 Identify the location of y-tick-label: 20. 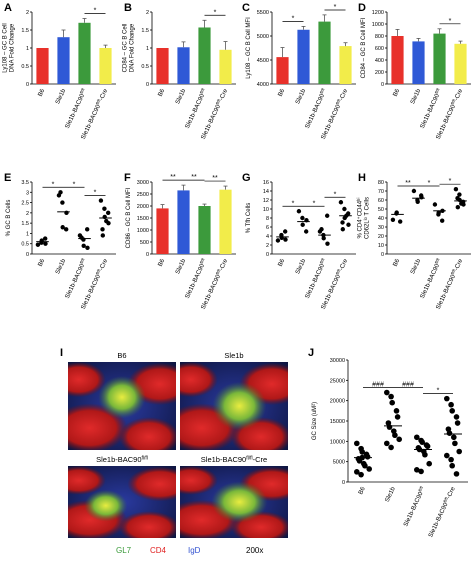
(381, 237).